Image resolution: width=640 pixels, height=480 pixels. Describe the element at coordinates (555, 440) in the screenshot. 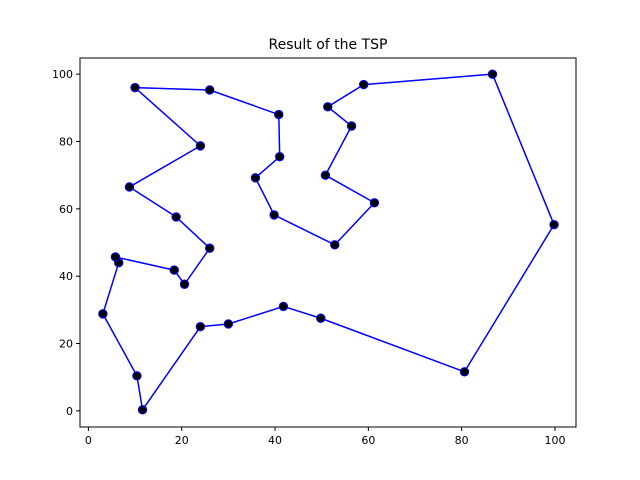

I see `x-tick-label: 100` at that location.